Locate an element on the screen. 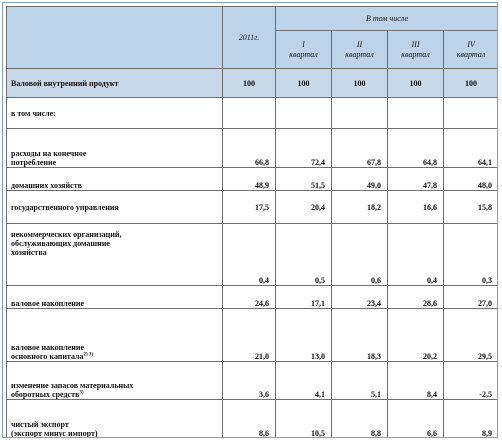 The image size is (502, 444). cell-value: 48,0 is located at coordinates (469, 179).